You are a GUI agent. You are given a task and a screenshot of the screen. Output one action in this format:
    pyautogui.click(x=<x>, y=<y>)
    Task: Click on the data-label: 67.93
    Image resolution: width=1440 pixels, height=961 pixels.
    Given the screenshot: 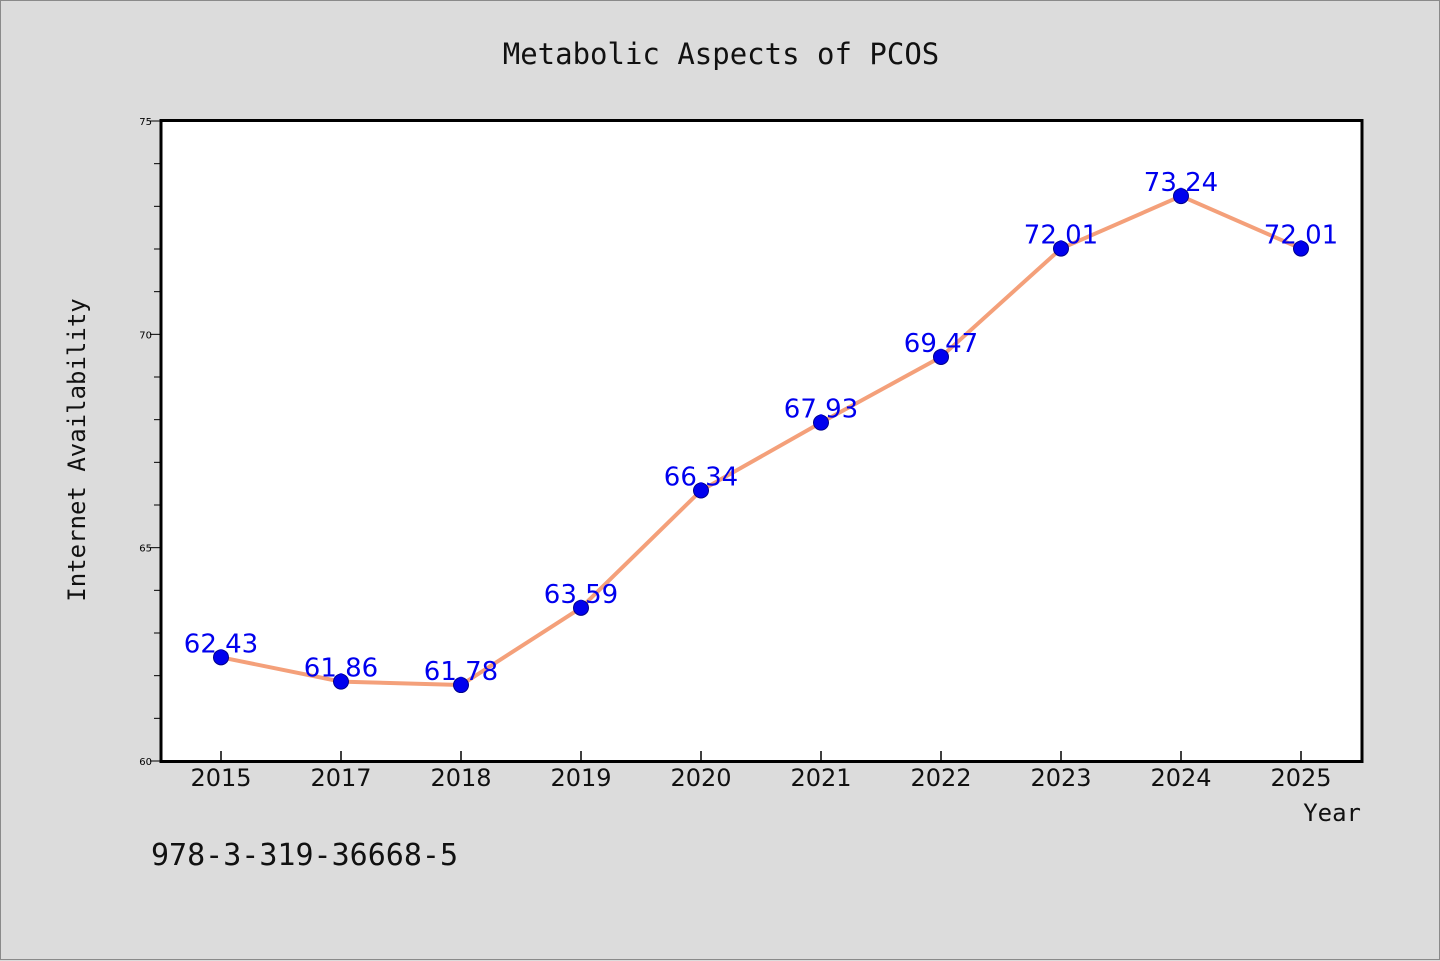 What is the action you would take?
    pyautogui.click(x=821, y=410)
    